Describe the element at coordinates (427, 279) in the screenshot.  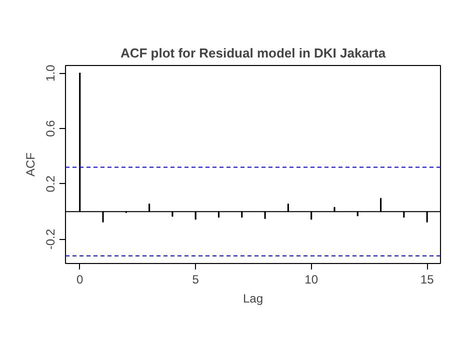
I see `x-tick-label: 15` at that location.